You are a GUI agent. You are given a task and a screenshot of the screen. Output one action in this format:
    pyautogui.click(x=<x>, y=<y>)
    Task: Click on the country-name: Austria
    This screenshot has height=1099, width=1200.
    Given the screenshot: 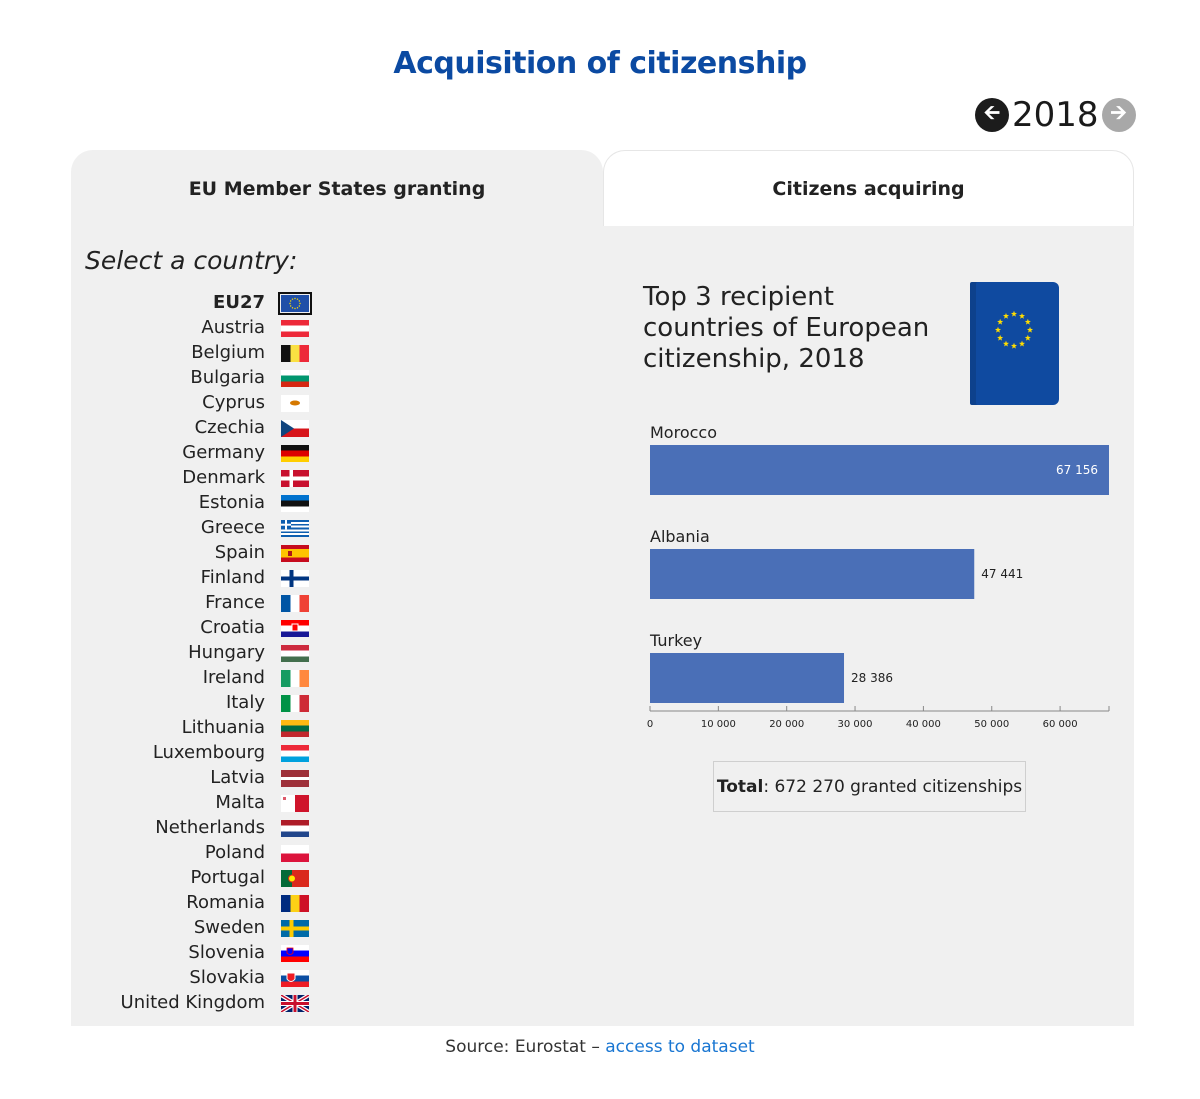 What is the action you would take?
    pyautogui.click(x=233, y=327)
    